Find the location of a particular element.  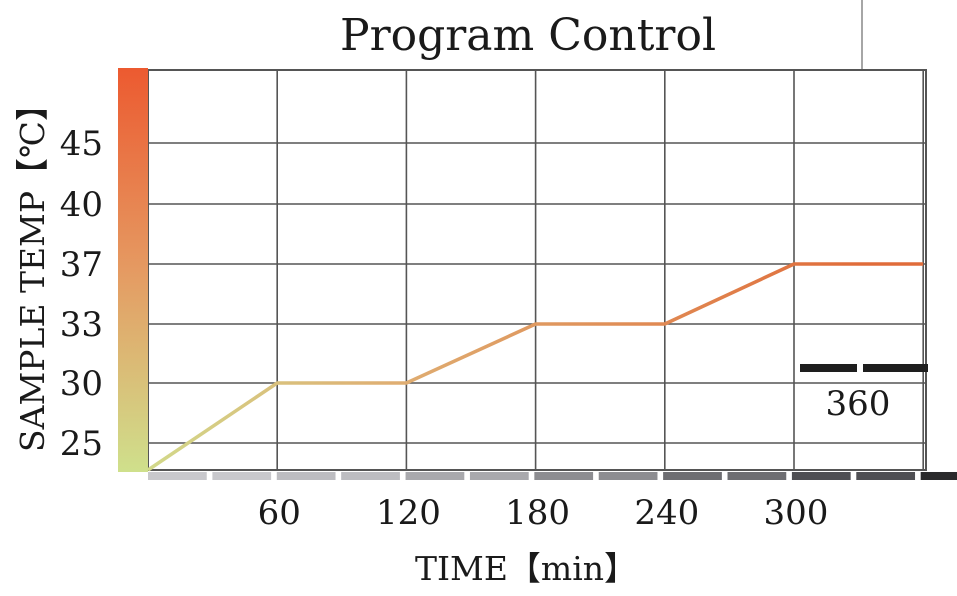

end-marker-label: 360 is located at coordinates (858, 404).